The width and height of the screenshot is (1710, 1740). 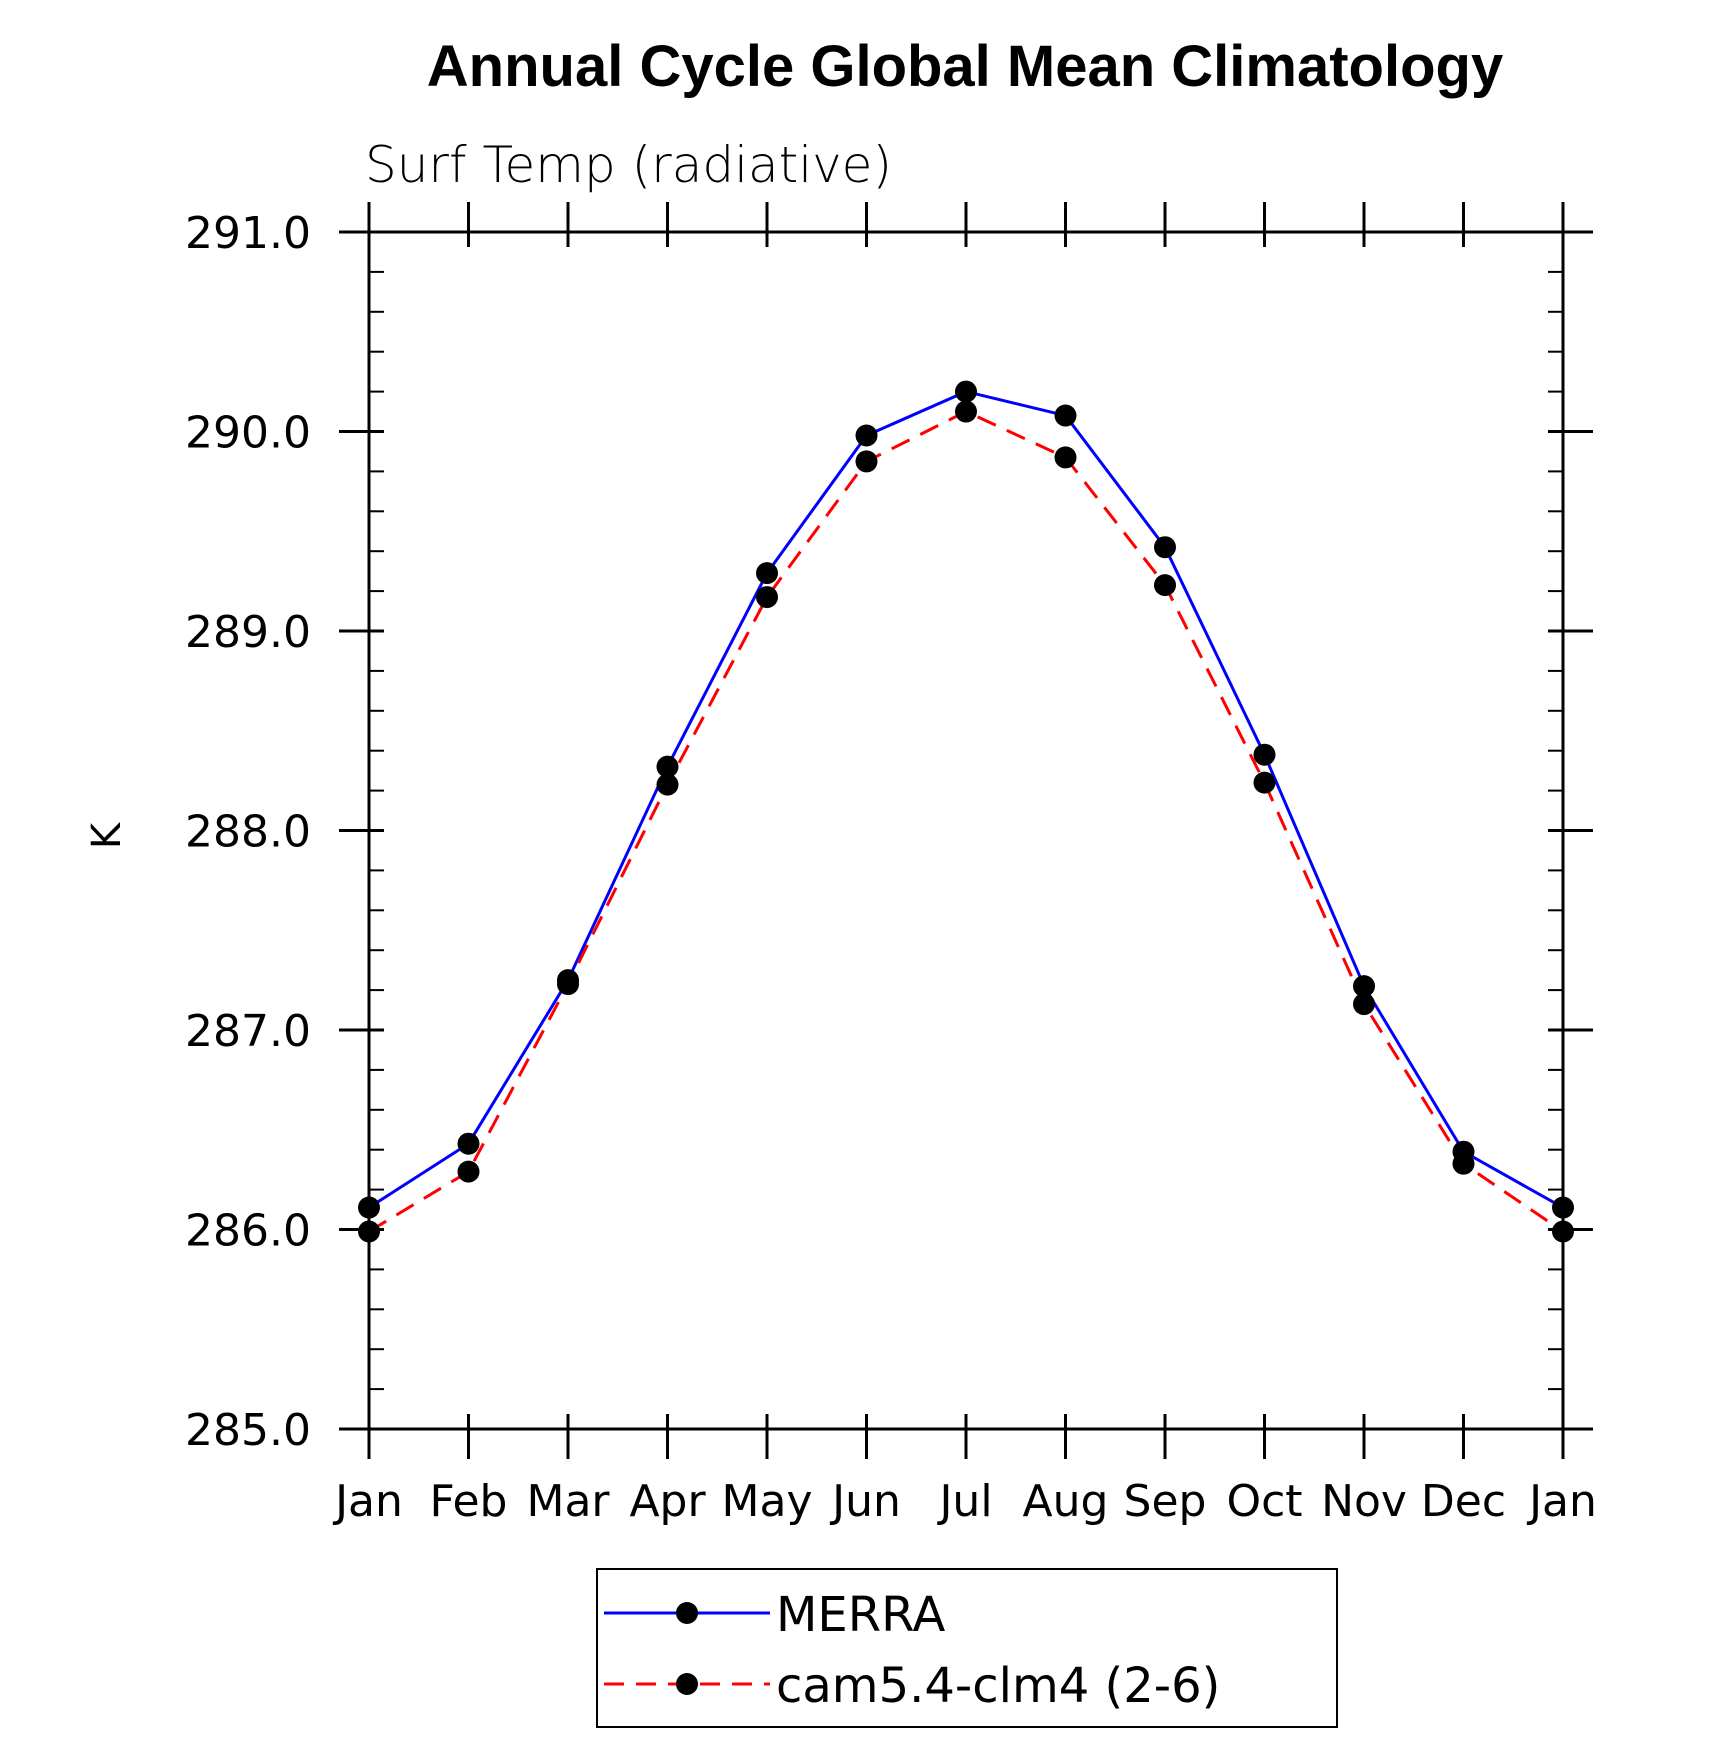 I want to click on x-tick-label: Dec, so click(x=1463, y=1501).